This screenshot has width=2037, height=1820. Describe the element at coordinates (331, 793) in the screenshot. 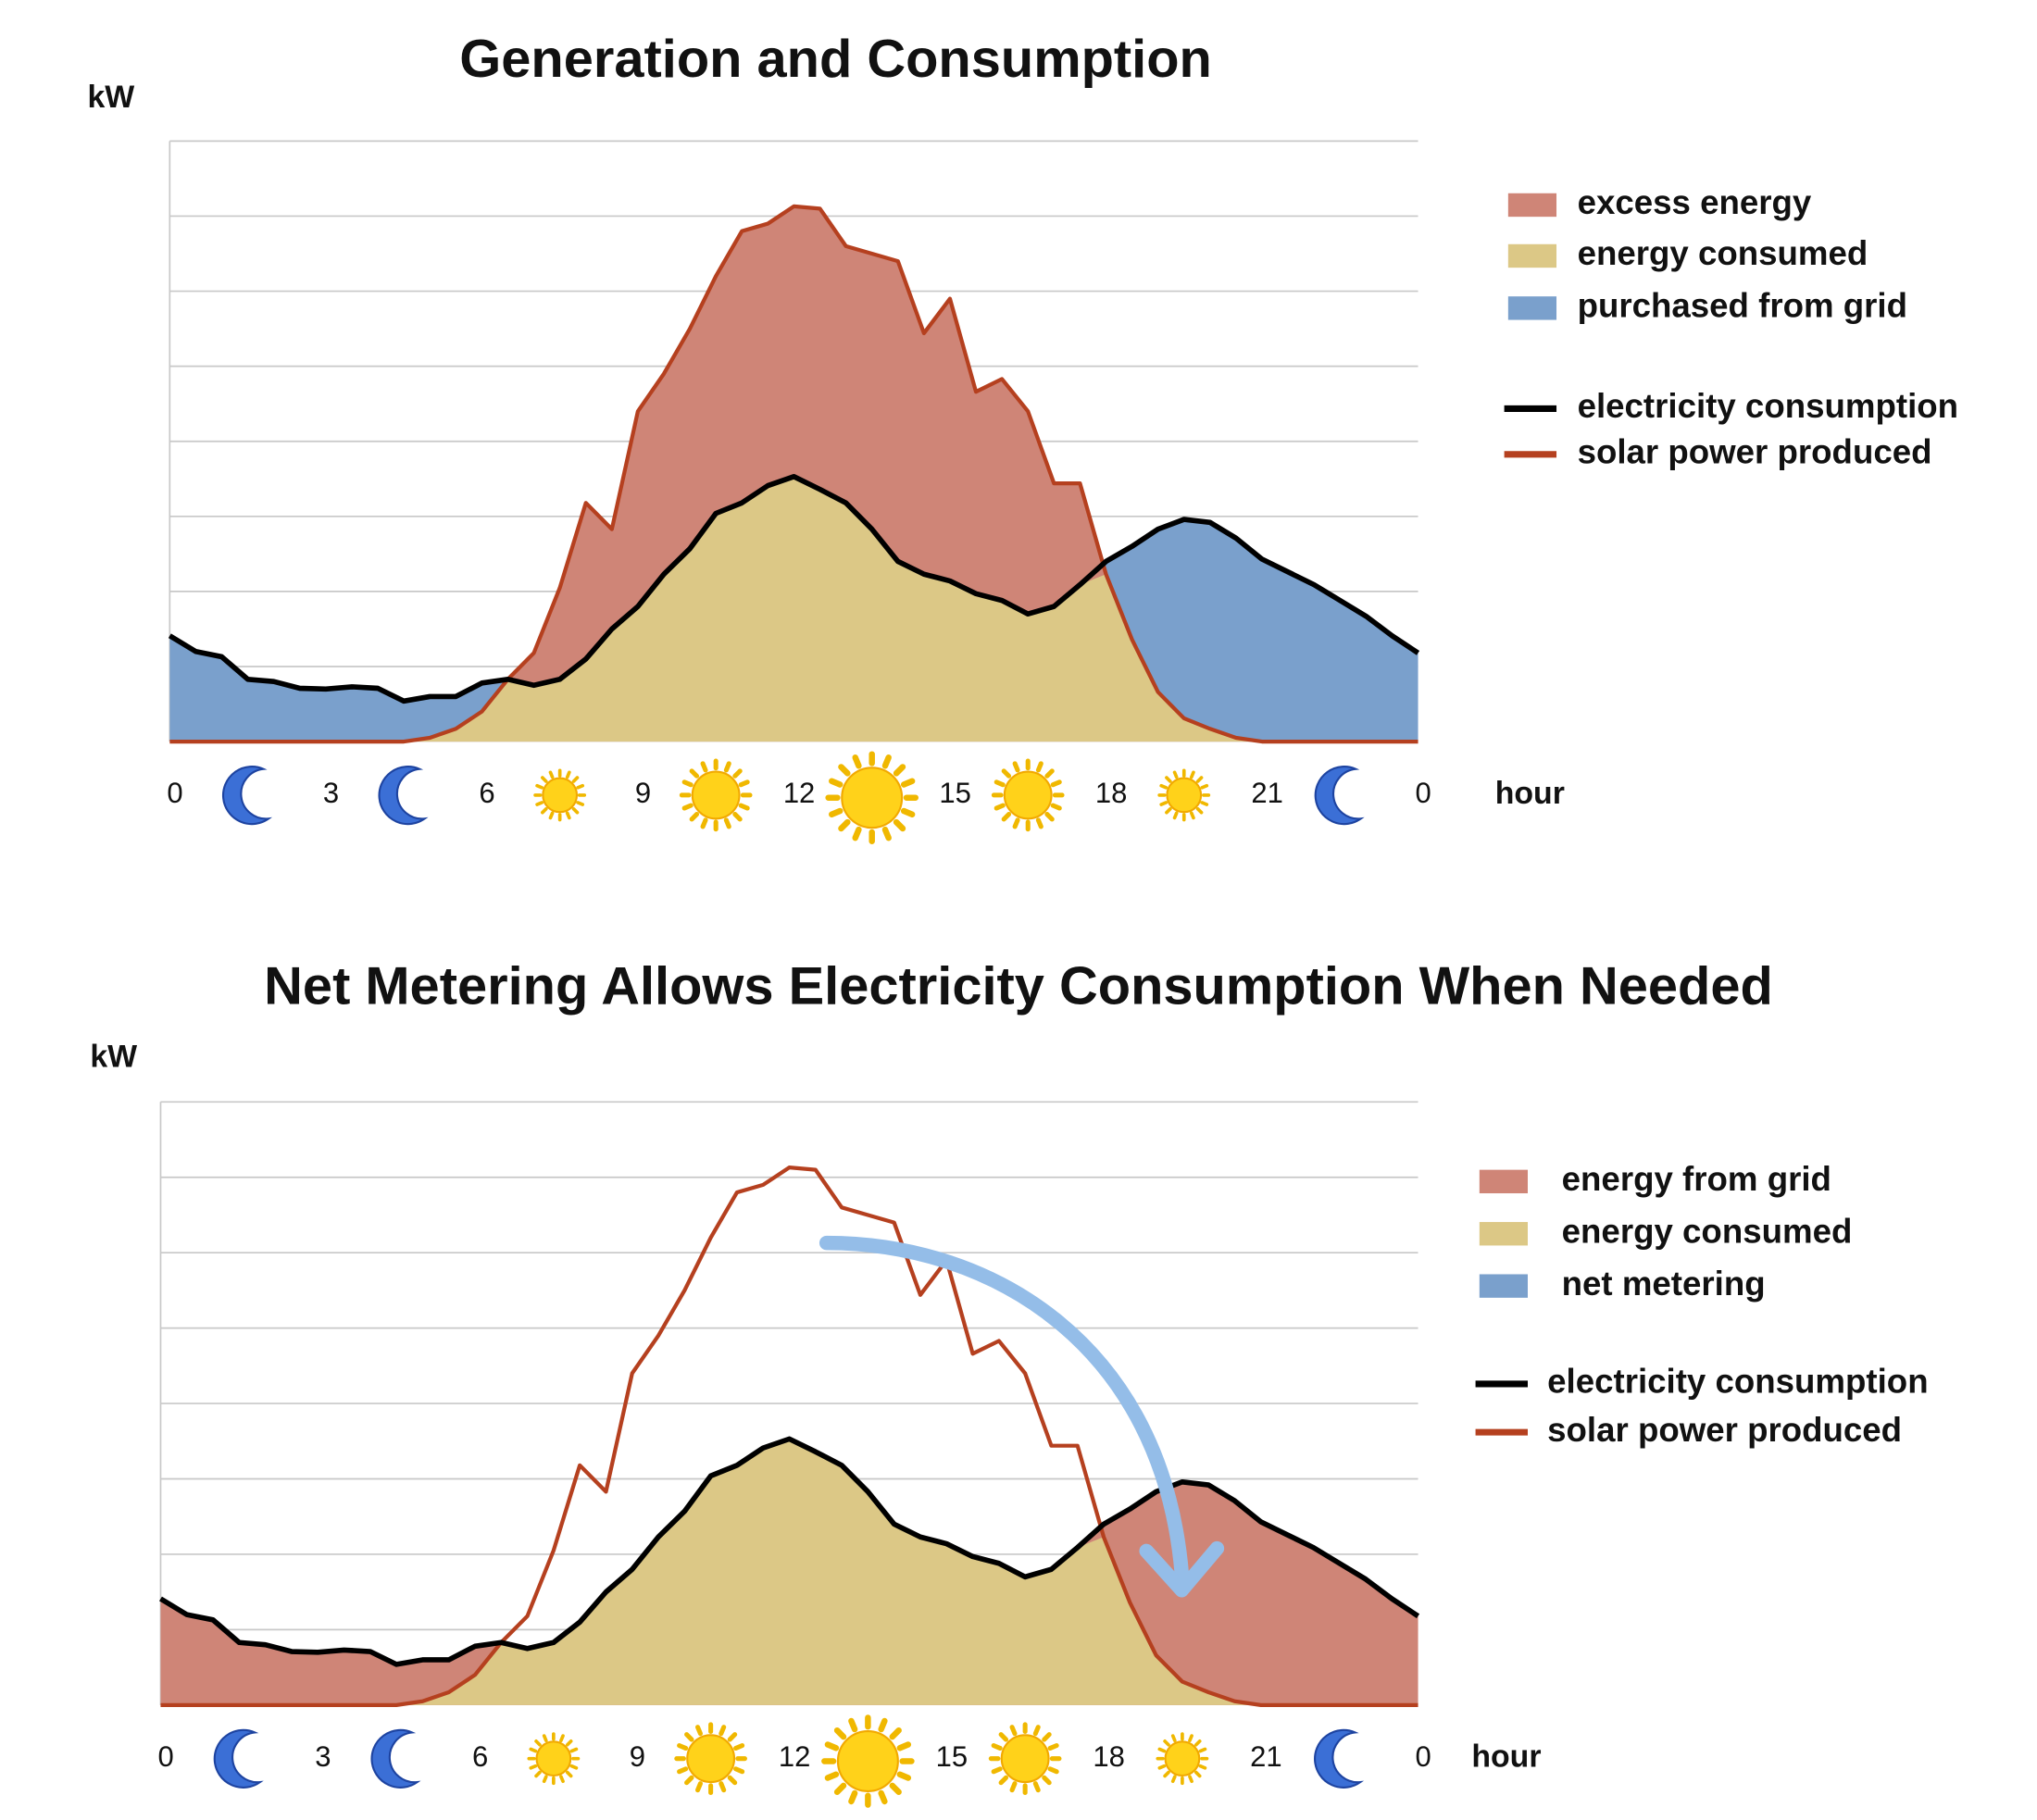

I see `x-tick-label: 3` at that location.